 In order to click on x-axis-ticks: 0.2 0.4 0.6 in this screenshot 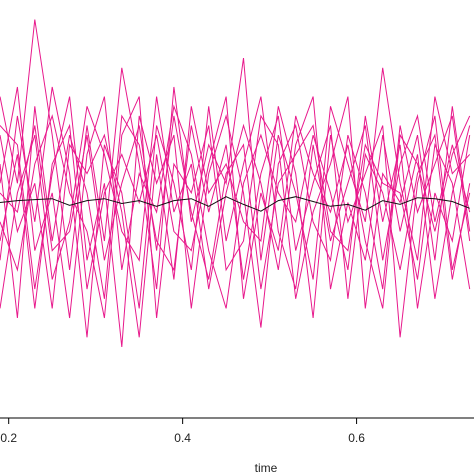, I will do `click(182, 431)`.